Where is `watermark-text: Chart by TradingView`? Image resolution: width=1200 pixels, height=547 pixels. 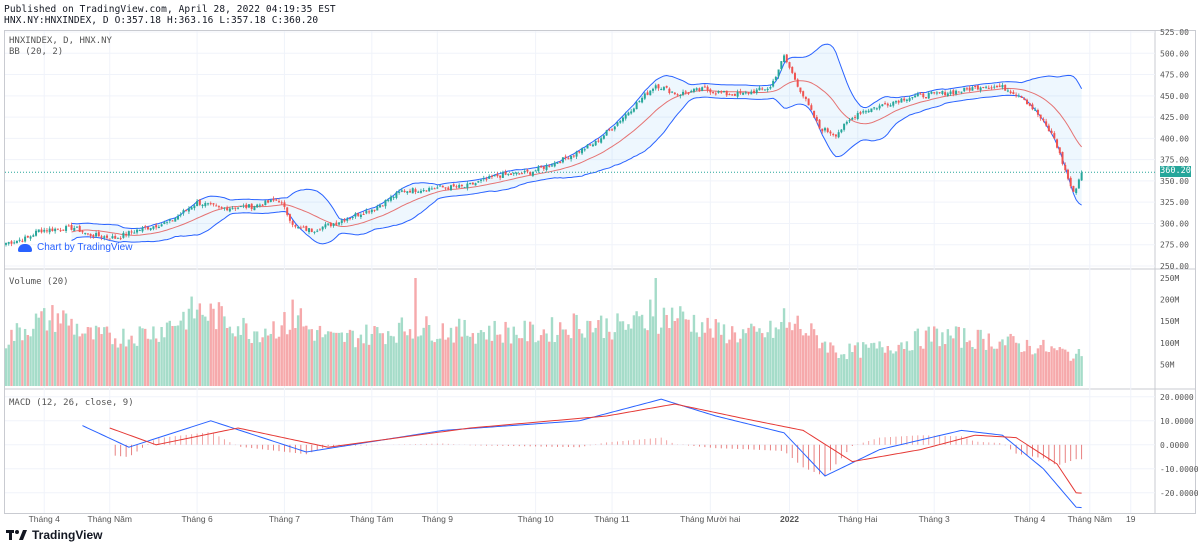 watermark-text: Chart by TradingView is located at coordinates (85, 247).